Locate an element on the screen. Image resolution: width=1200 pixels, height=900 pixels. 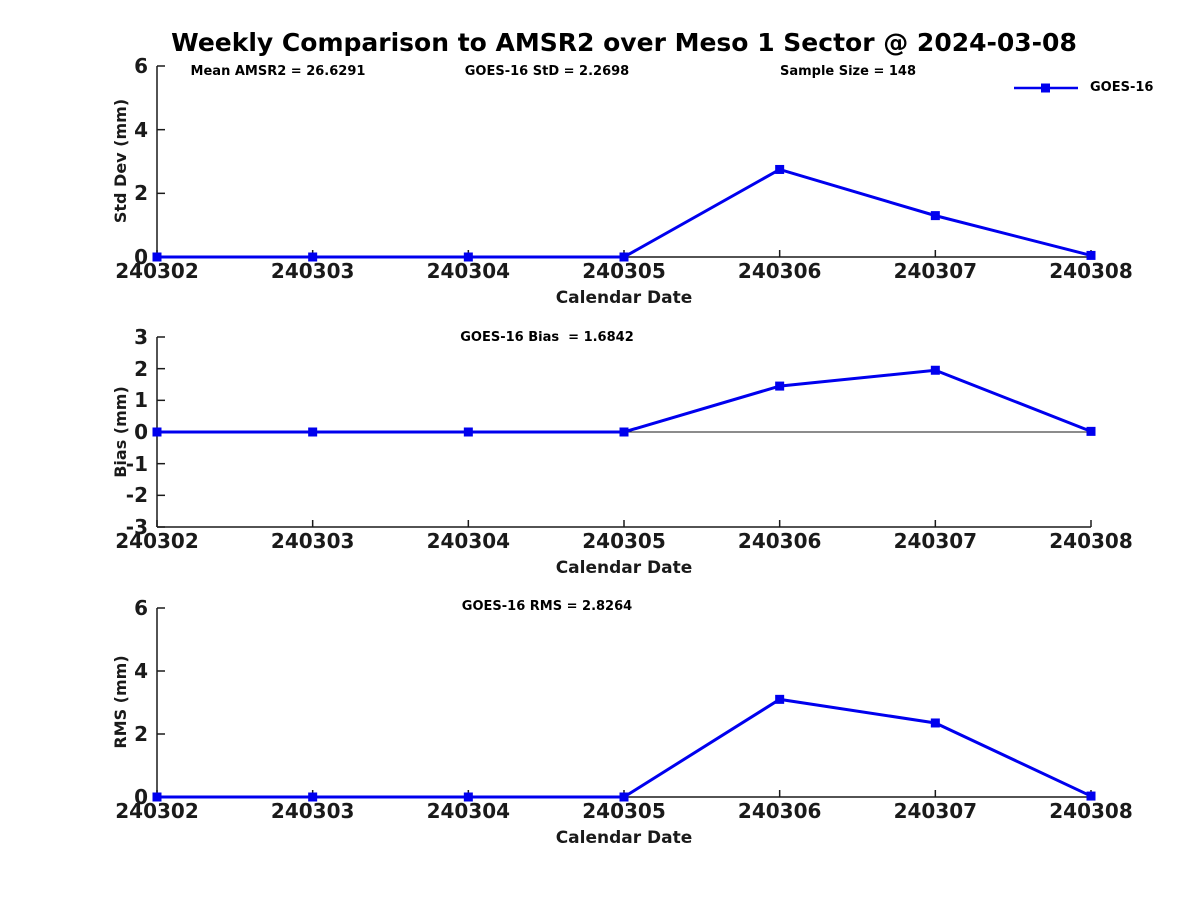
x-axis-label-2: Calendar Date is located at coordinates (624, 568).